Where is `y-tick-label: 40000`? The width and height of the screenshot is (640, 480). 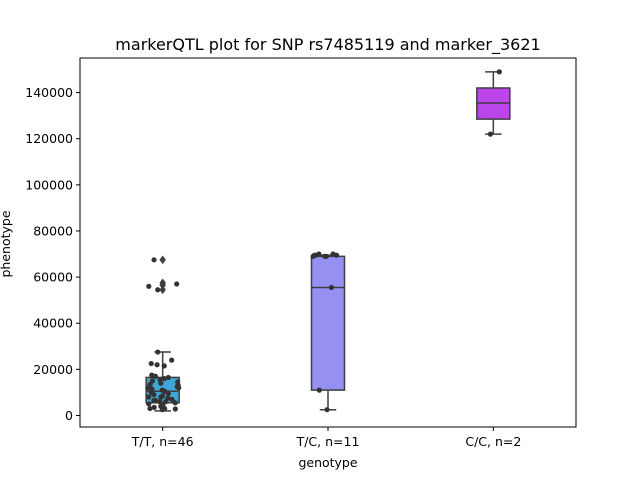 y-tick-label: 40000 is located at coordinates (53, 323).